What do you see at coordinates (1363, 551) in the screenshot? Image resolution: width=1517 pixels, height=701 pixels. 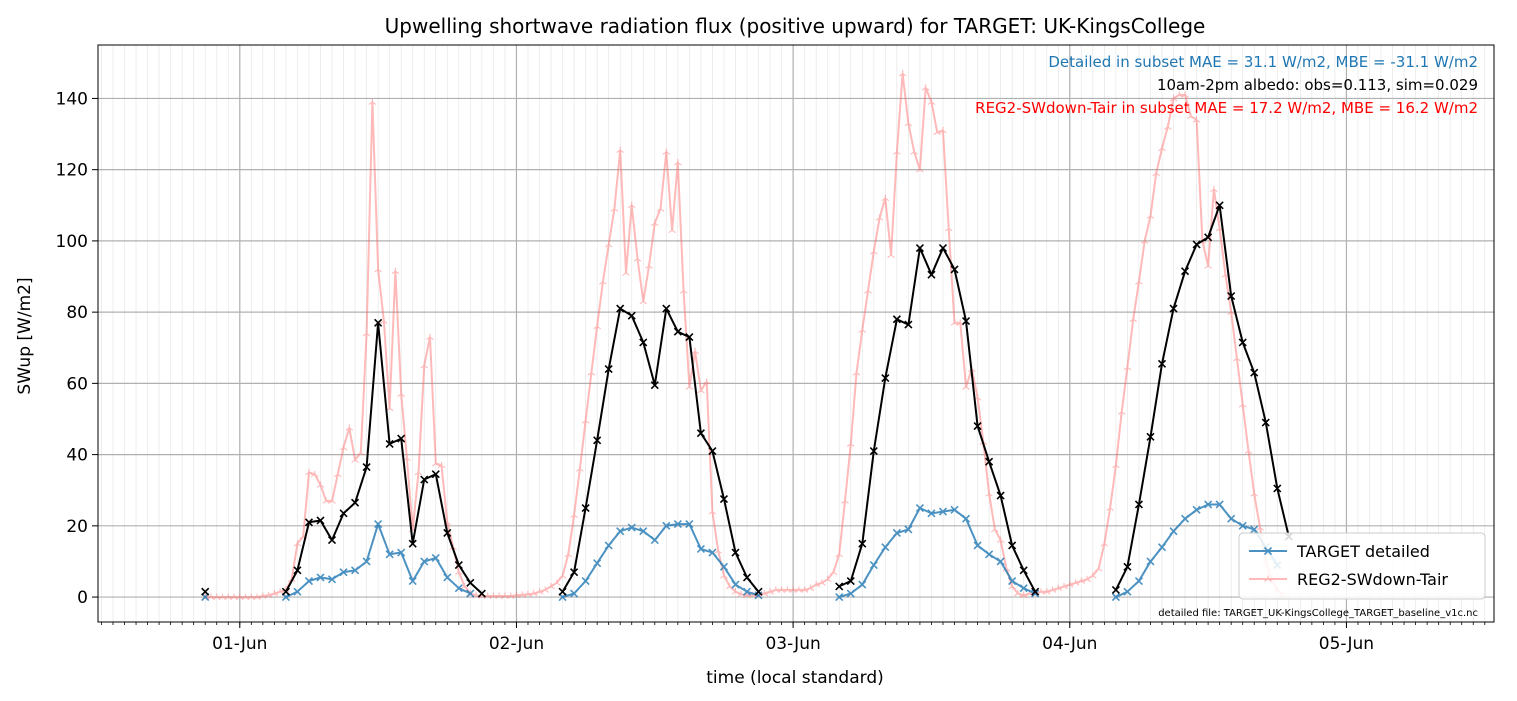 I see `legend-label: TARGET detailed` at bounding box center [1363, 551].